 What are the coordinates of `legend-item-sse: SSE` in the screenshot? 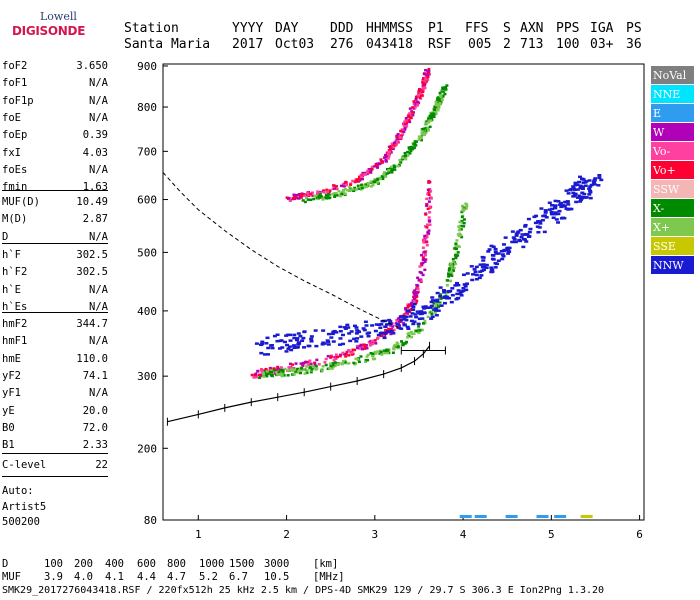 It's located at (672, 246).